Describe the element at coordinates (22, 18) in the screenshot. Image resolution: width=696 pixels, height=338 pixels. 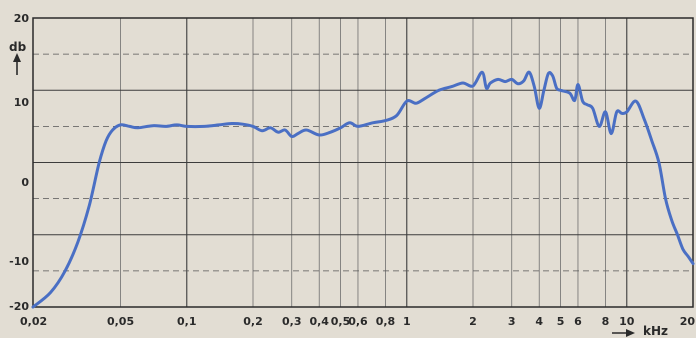
I see `y-tick-label: 20` at that location.